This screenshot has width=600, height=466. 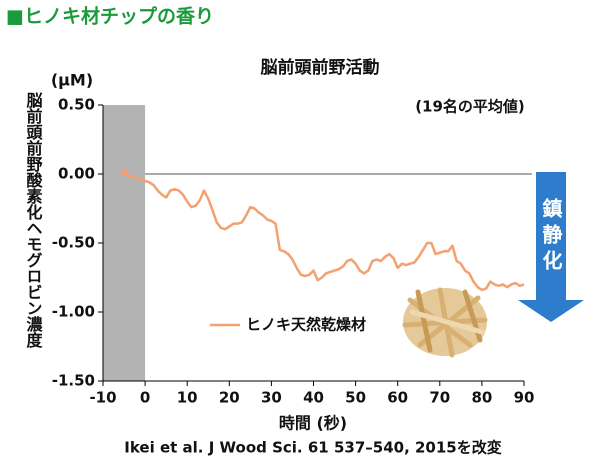 What do you see at coordinates (445, 322) in the screenshot?
I see `wood-chips` at bounding box center [445, 322].